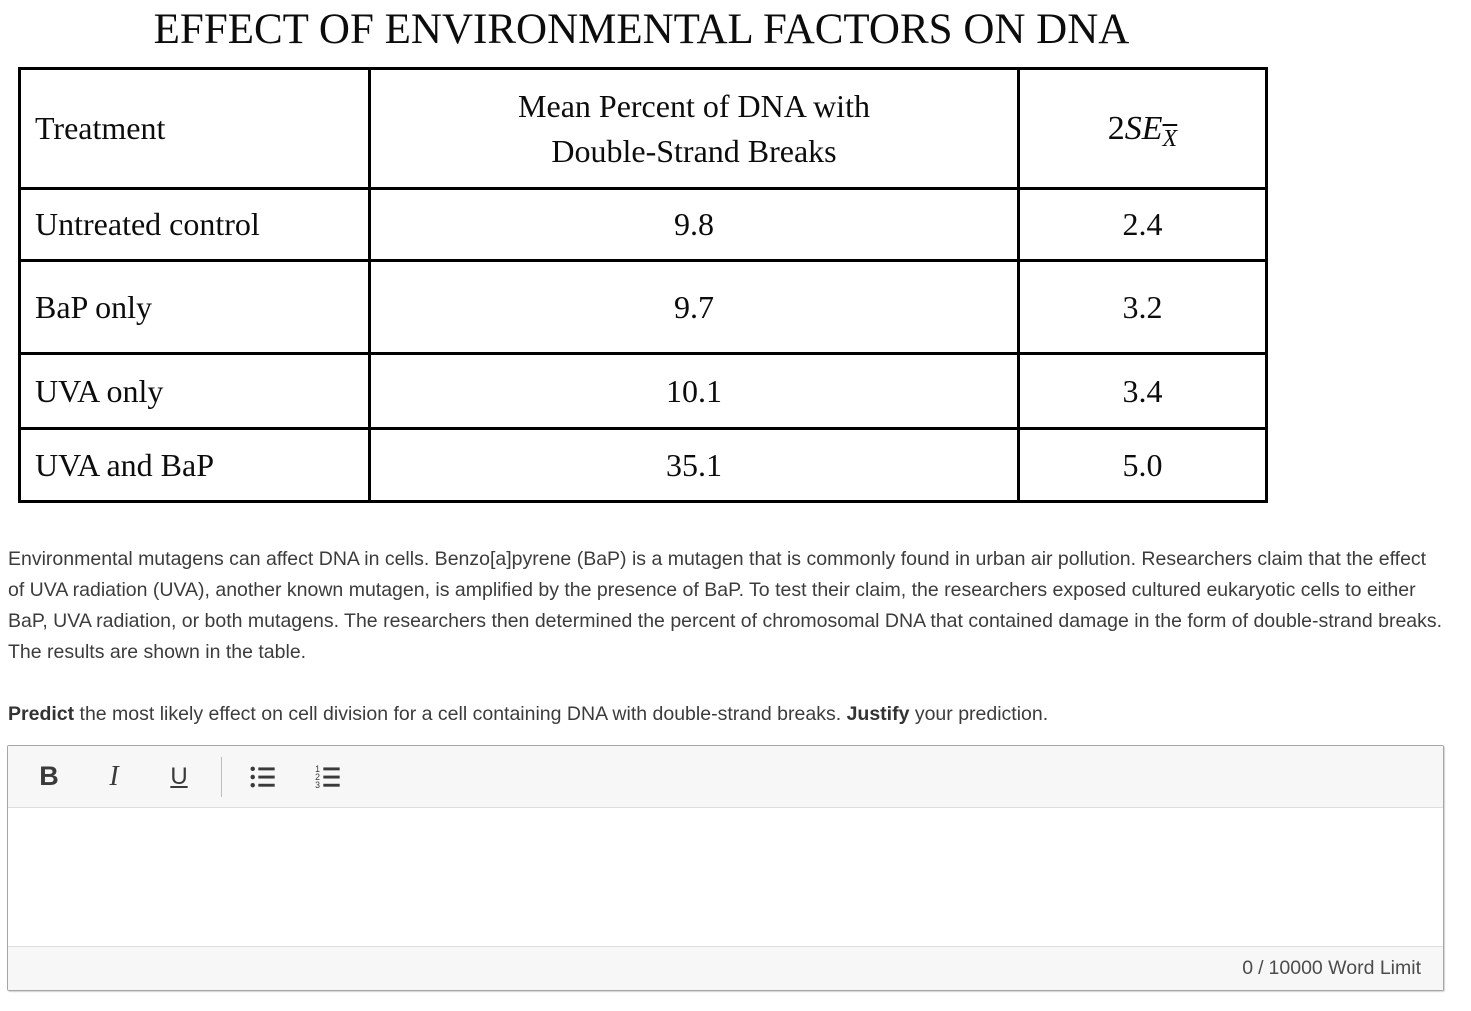  What do you see at coordinates (694, 224) in the screenshot?
I see `mean-cell: 9.8` at bounding box center [694, 224].